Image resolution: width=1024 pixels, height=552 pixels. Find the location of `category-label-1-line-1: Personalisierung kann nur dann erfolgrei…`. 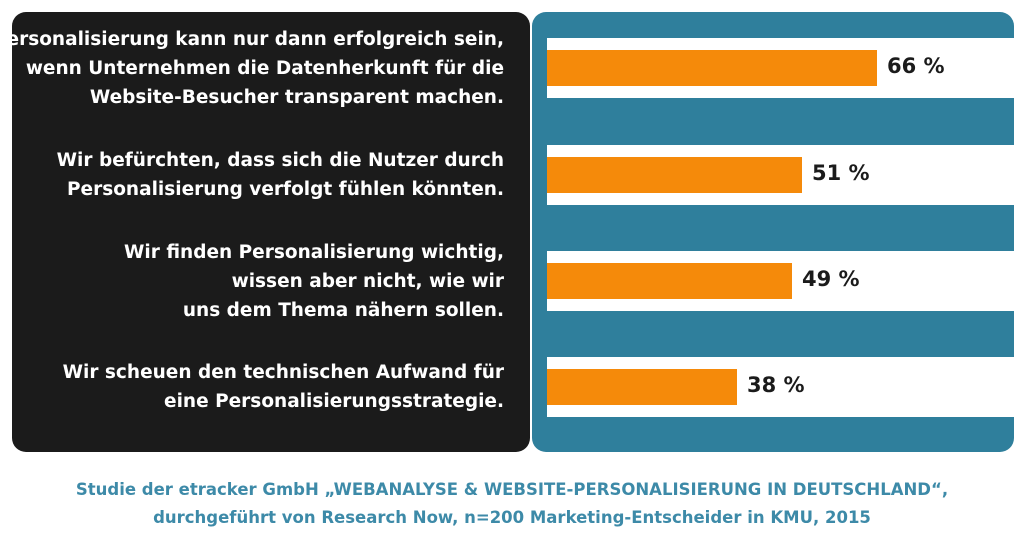

category-label-1-line-1: Personalisierung kann nur dann erfolgrei… is located at coordinates (252, 39).